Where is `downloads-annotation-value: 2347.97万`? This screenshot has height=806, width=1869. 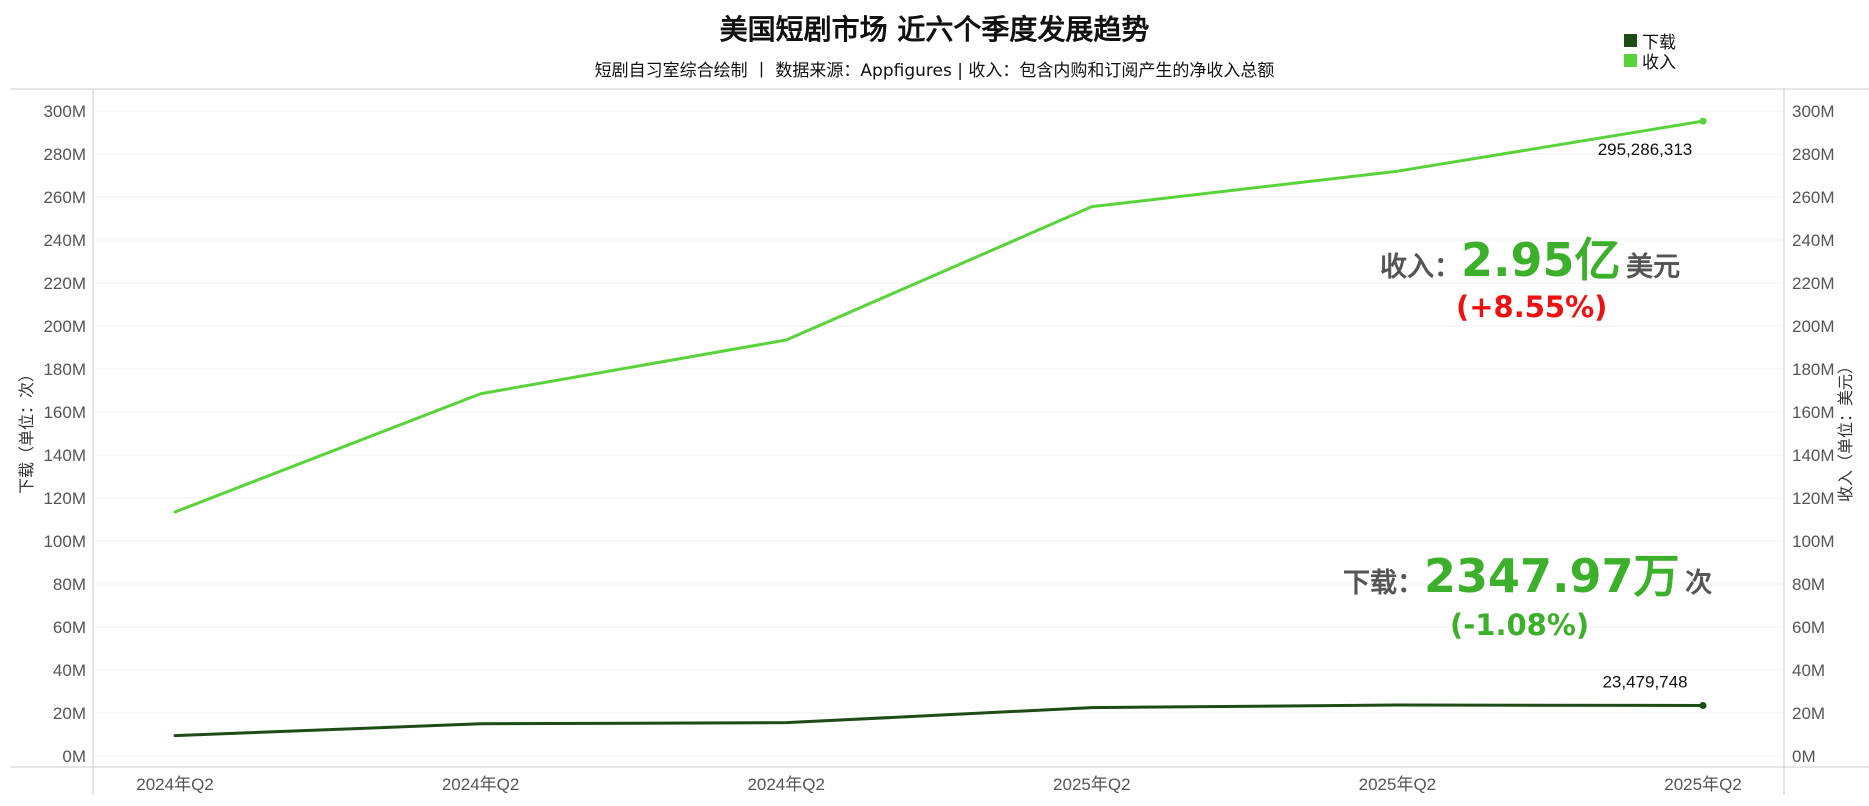 downloads-annotation-value: 2347.97万 is located at coordinates (1552, 576).